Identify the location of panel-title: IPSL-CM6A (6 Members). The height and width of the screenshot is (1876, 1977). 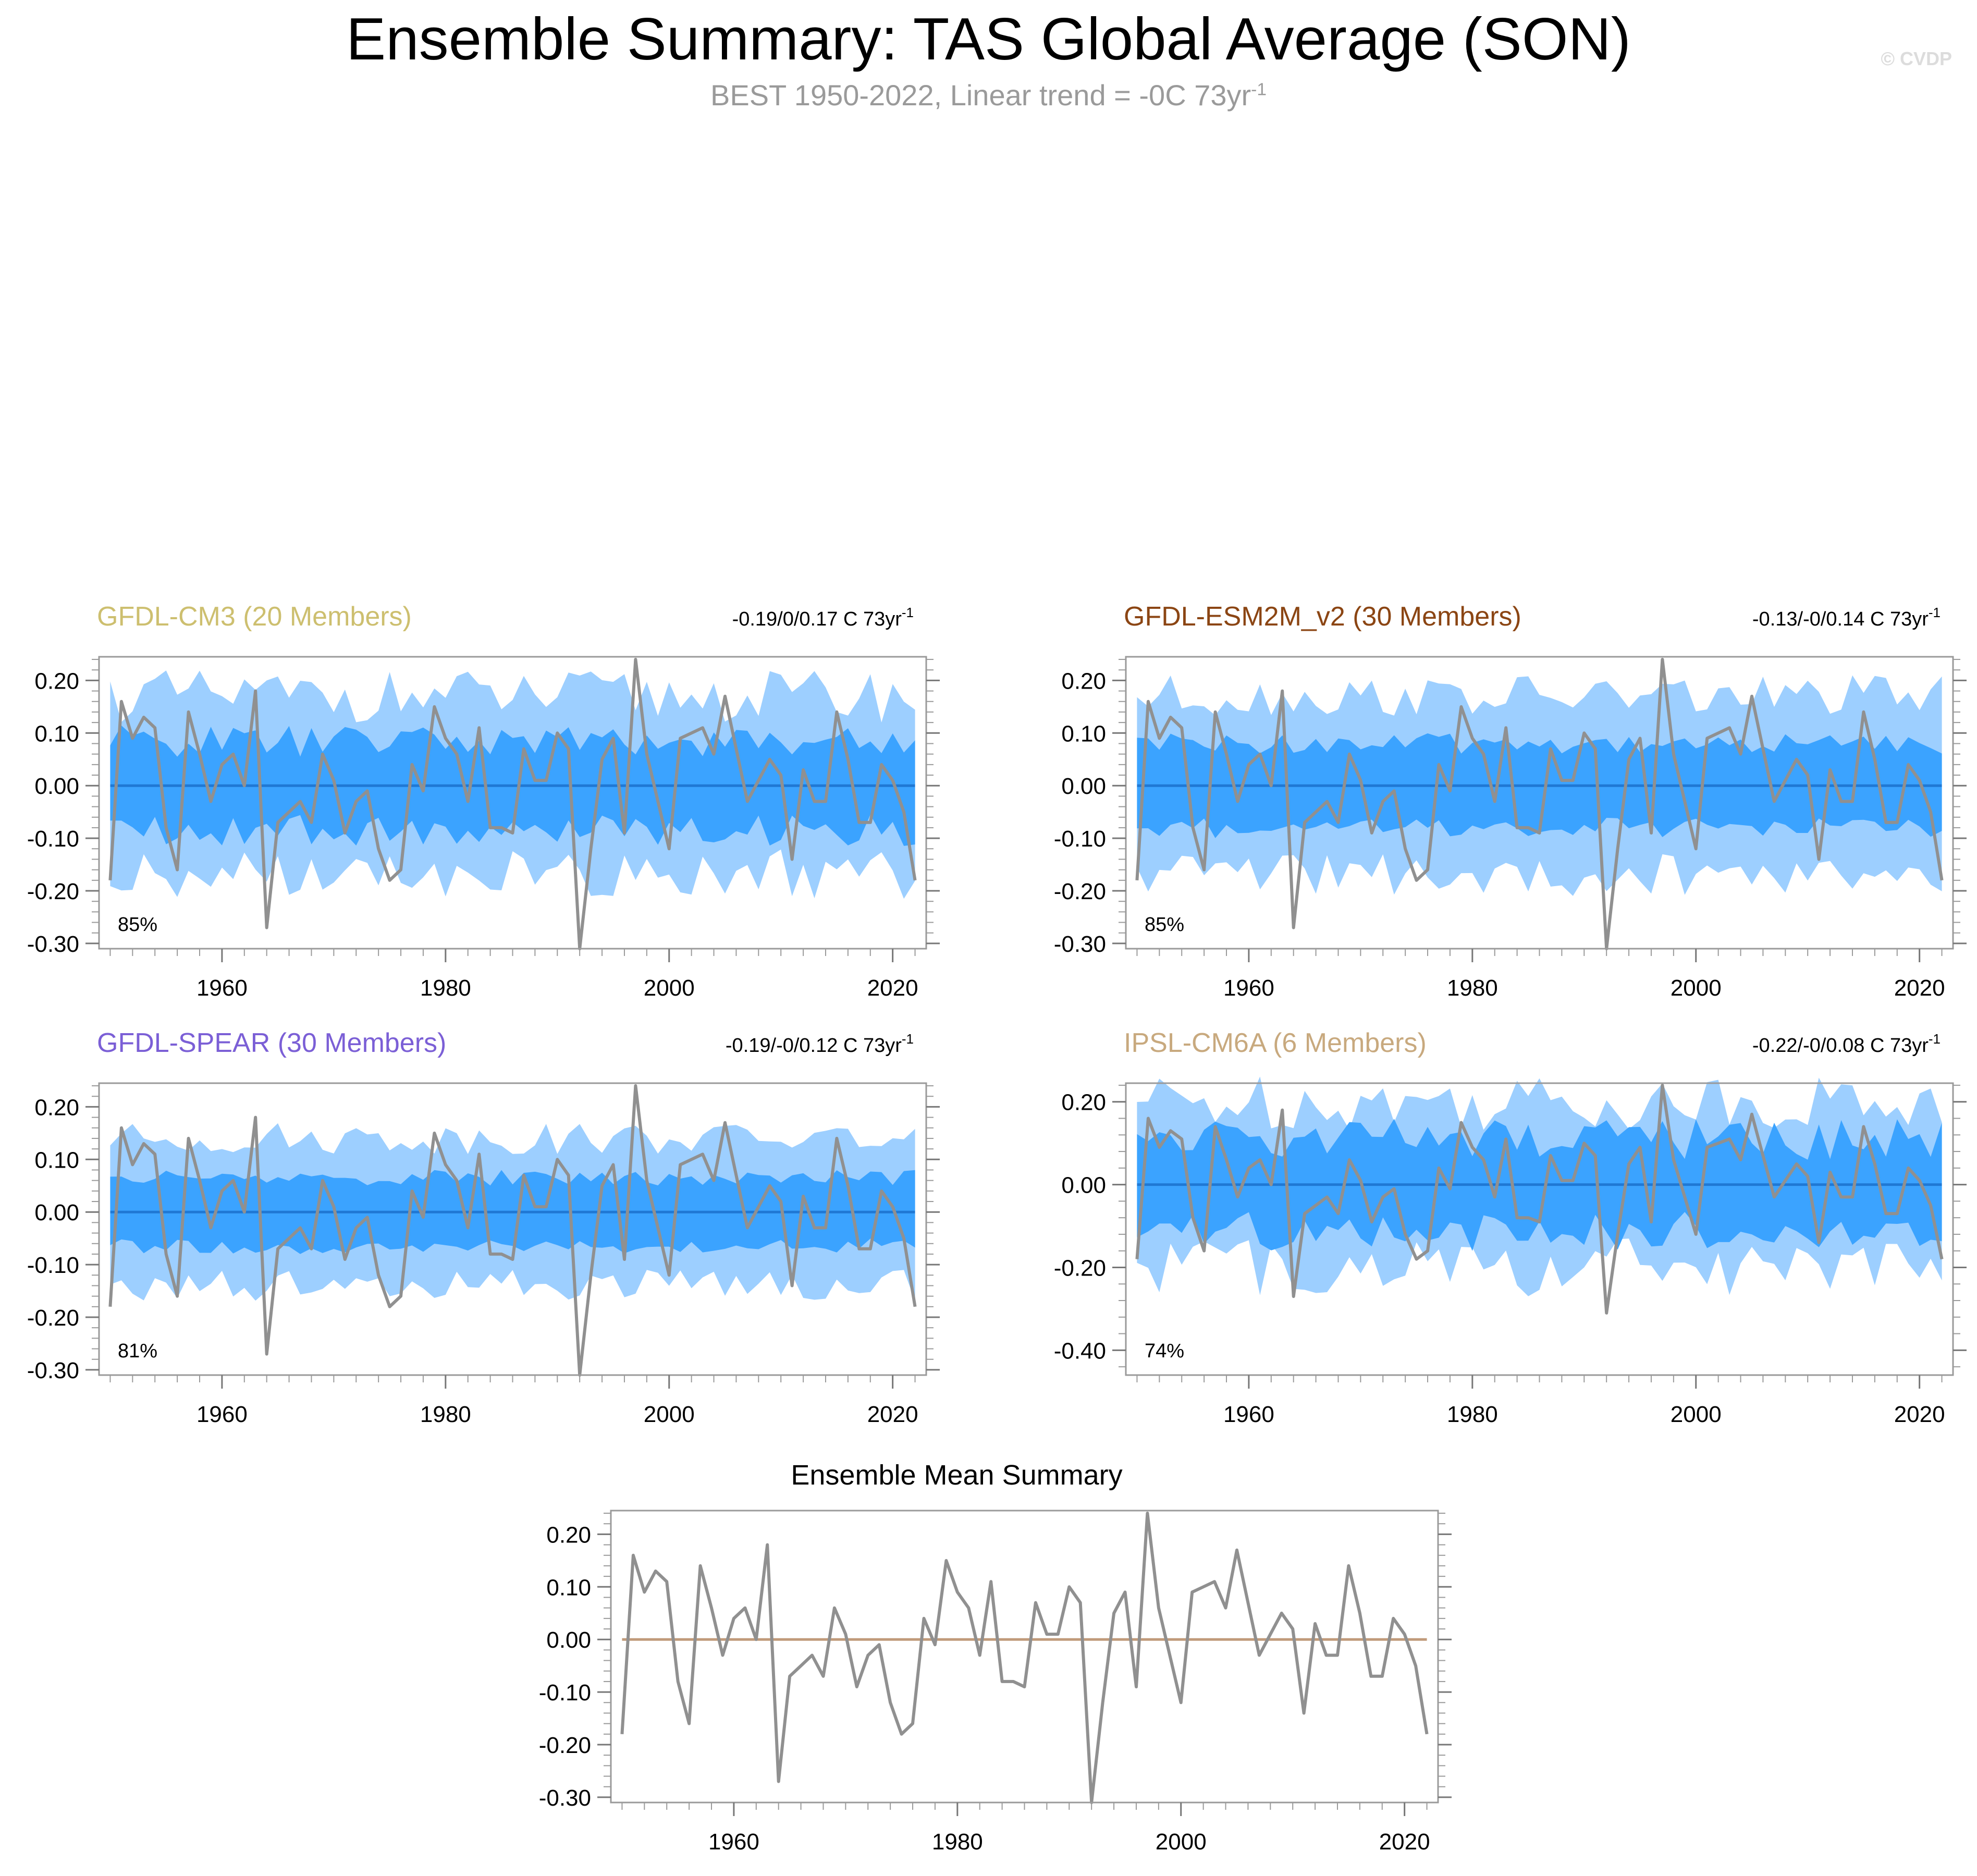
(1276, 1043).